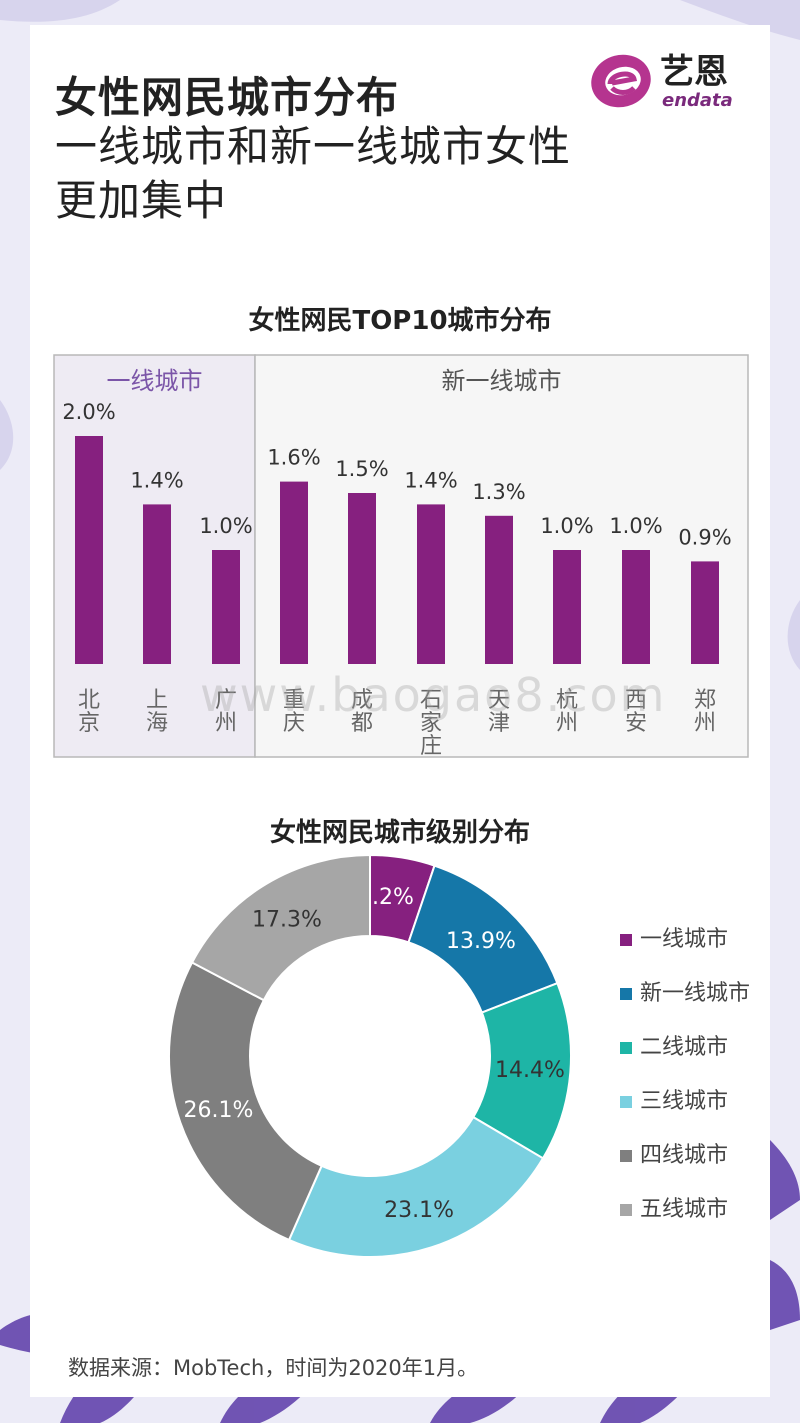 Image resolution: width=800 pixels, height=1423 pixels. Describe the element at coordinates (273, 1368) in the screenshot. I see `data-source-note: 数据来源：MobTech，时间为2020年1月。` at that location.